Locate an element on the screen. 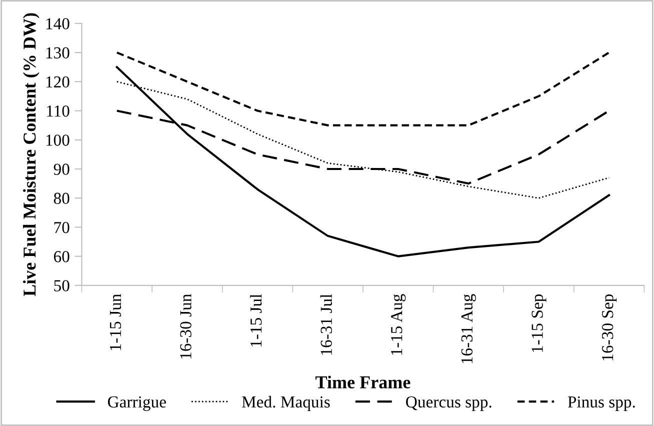  y-axis-title: Live Fuel Moisture Content (% DW) is located at coordinates (31, 154).